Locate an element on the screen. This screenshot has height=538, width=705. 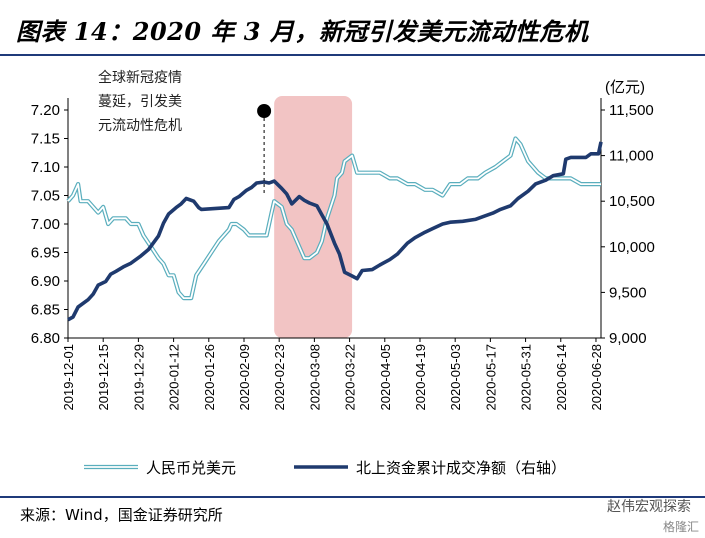
left-tick-label: 6.80 is located at coordinates (45, 338).